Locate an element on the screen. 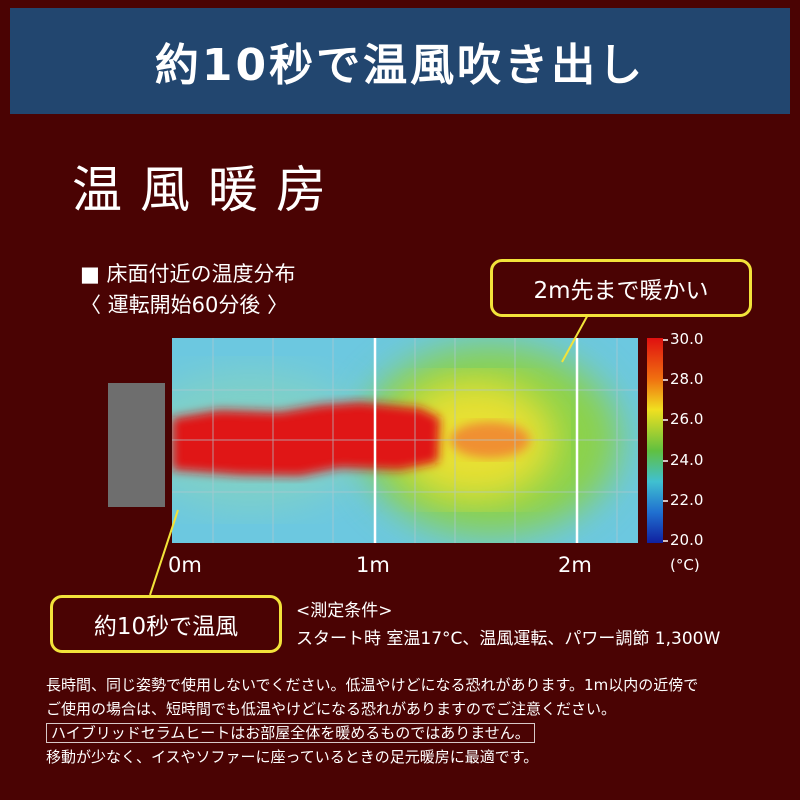  callout-pointer-bottom is located at coordinates (164, 552).